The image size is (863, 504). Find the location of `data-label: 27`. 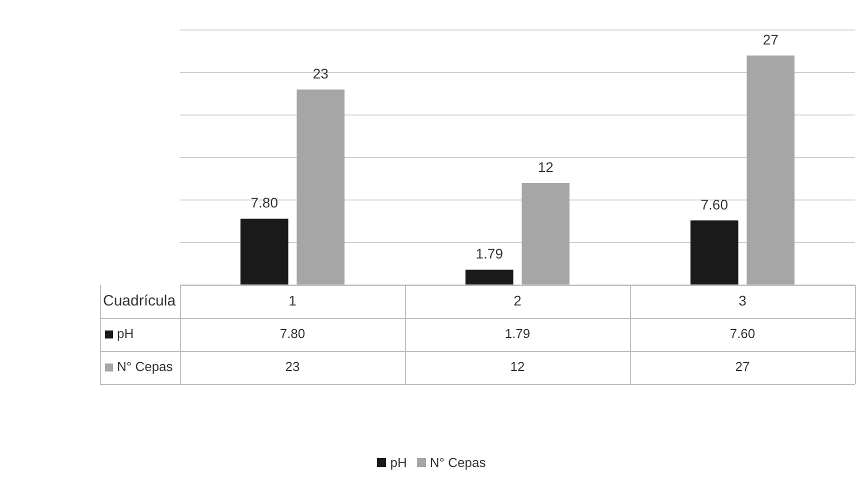

data-label: 27 is located at coordinates (742, 366).